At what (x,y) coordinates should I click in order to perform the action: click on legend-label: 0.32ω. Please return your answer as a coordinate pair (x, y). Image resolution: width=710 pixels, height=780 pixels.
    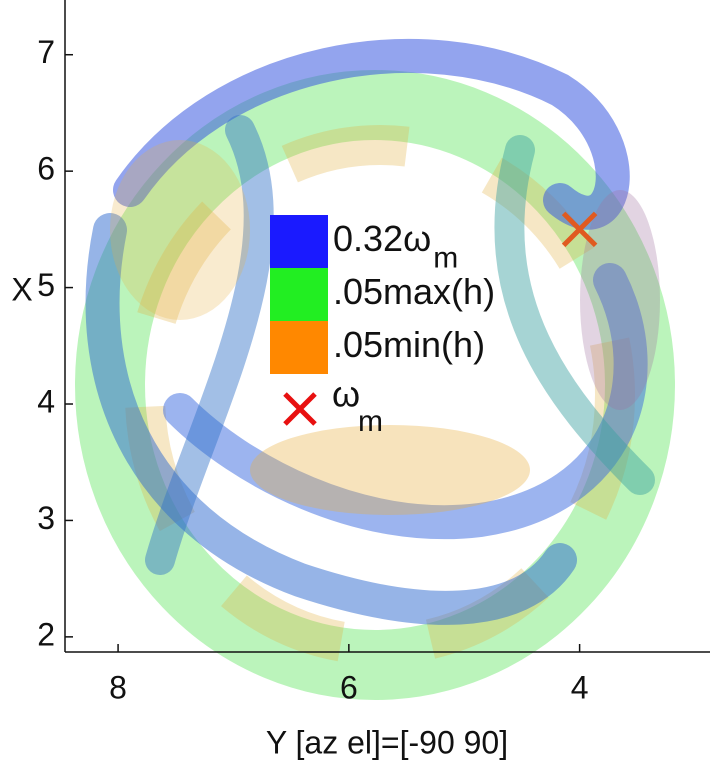
    Looking at the image, I should click on (382, 238).